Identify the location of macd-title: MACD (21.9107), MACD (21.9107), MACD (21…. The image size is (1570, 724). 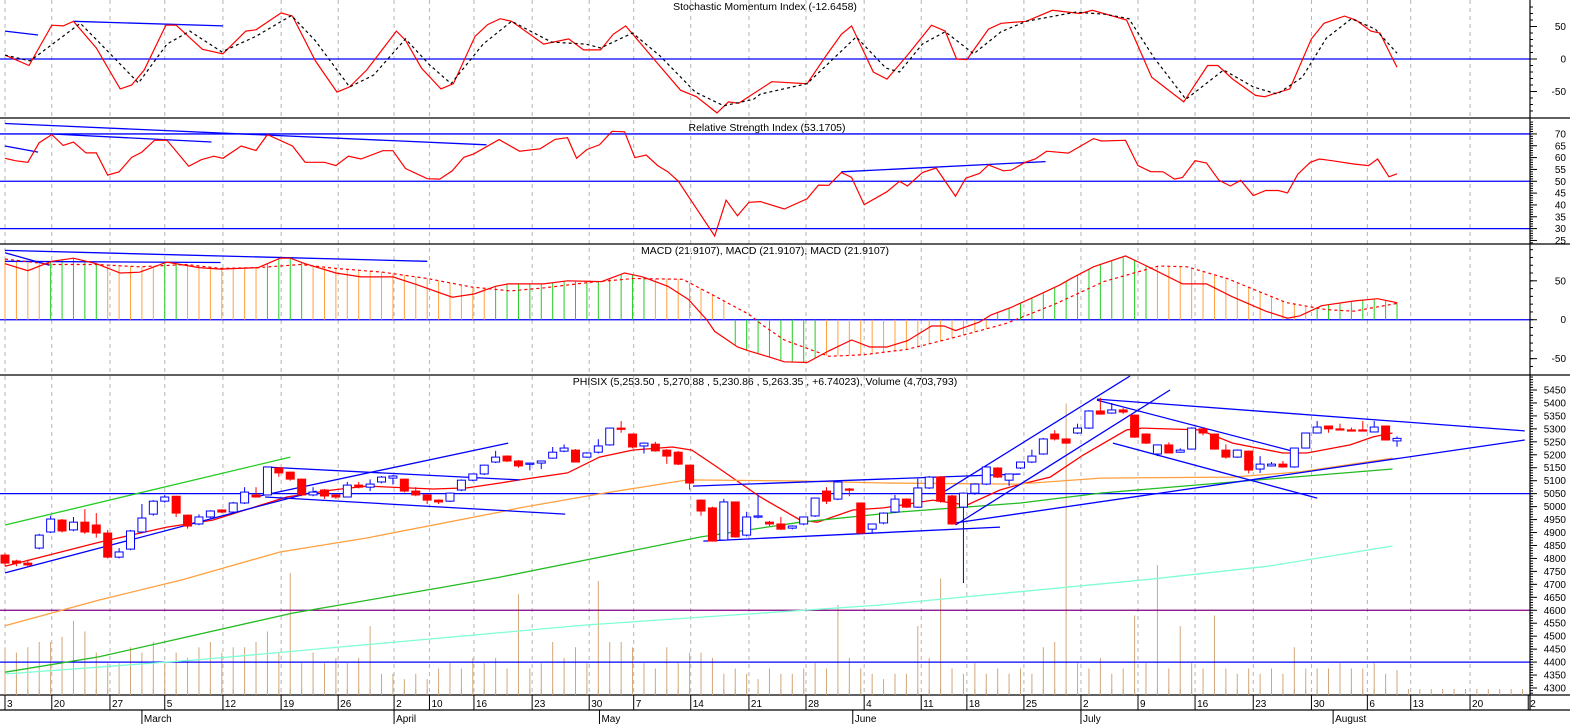
(765, 251).